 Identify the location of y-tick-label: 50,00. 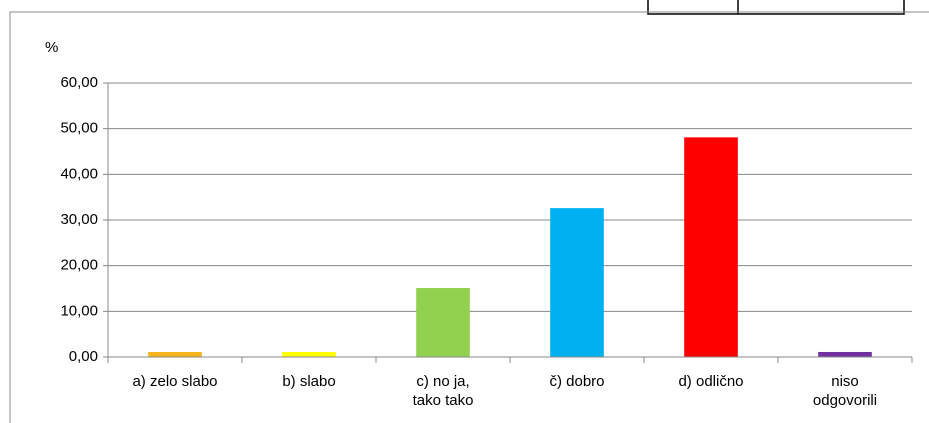
(79, 128).